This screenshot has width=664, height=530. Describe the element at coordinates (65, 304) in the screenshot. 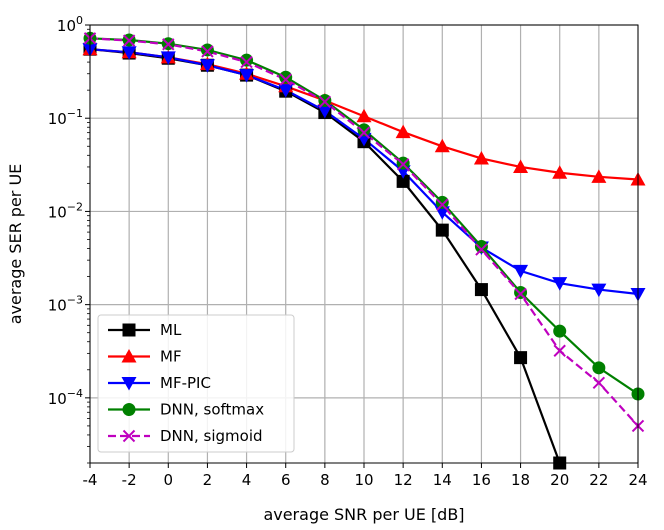

I see `y-tick-label: 10⁻³` at that location.